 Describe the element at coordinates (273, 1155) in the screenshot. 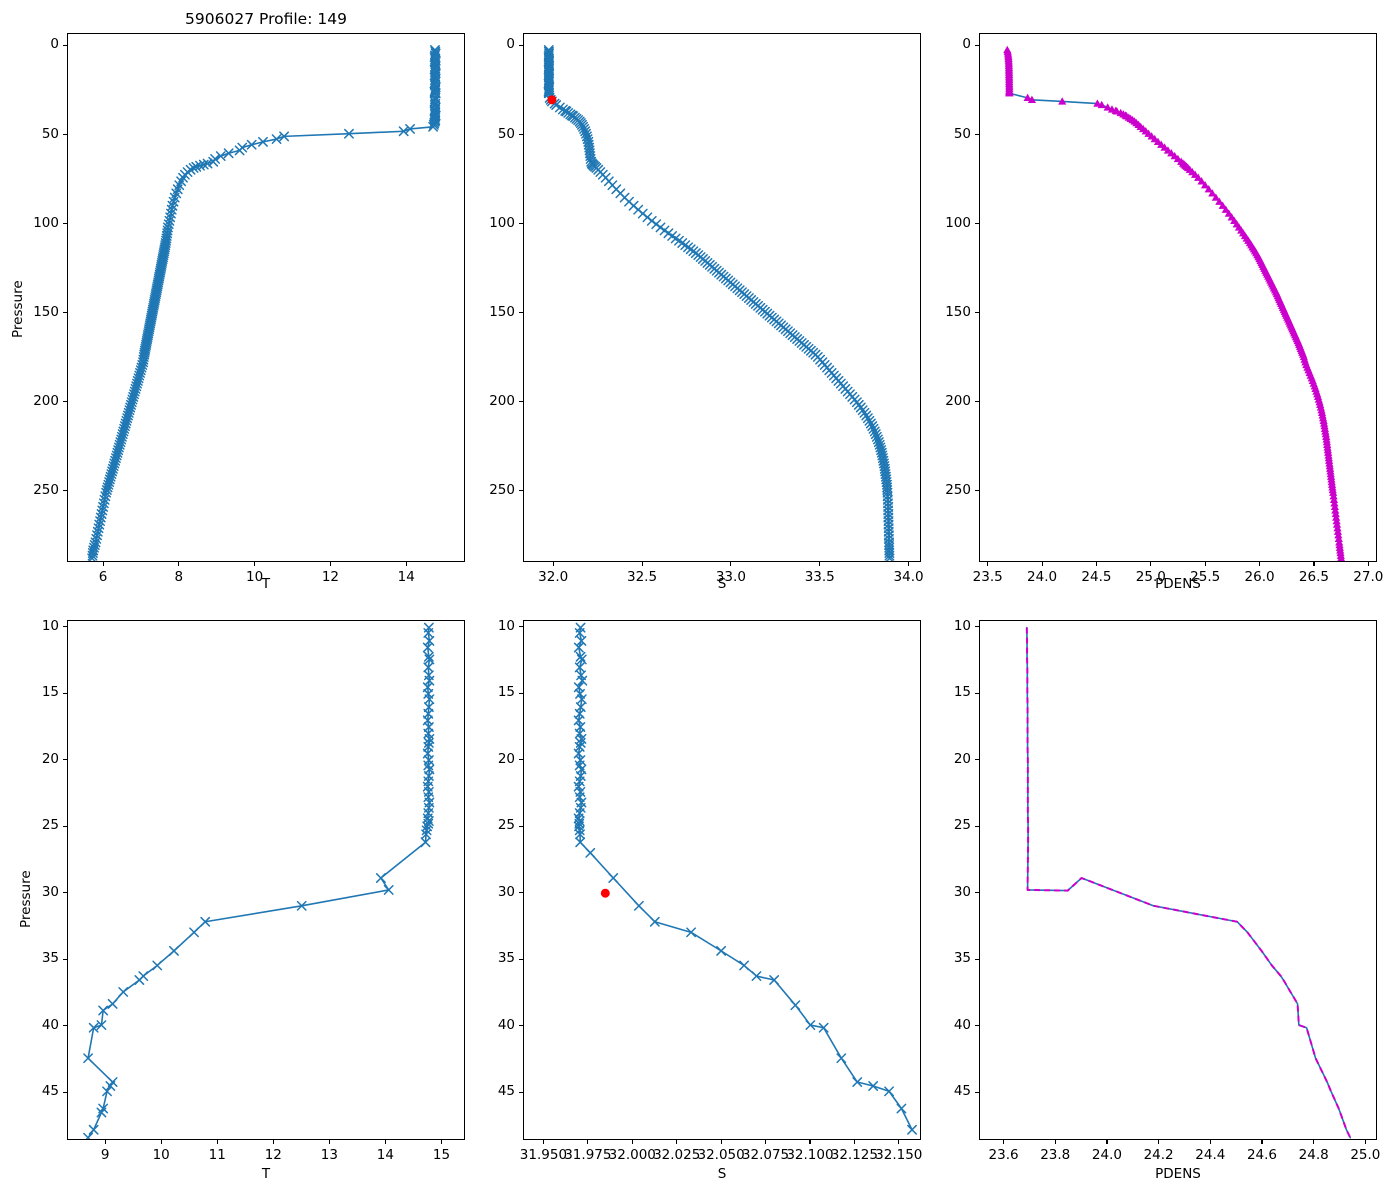

I see `x-tick-label: 12` at that location.